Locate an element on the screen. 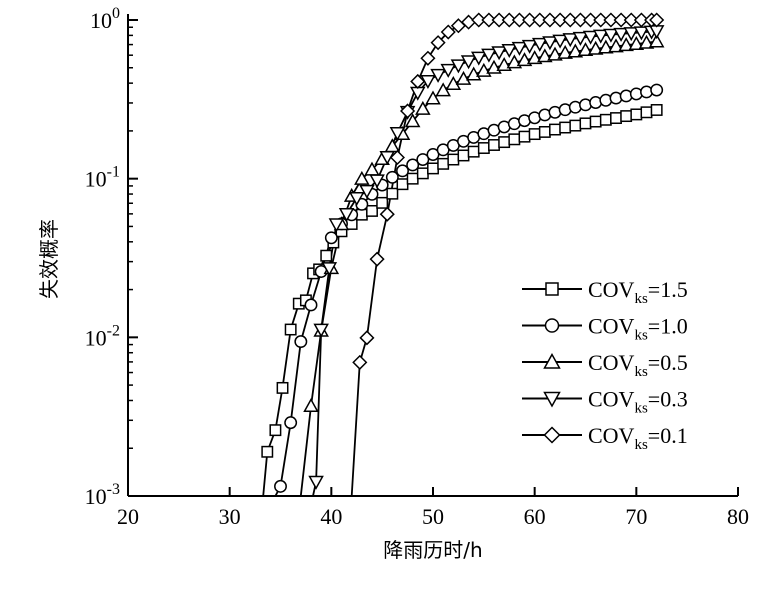 The height and width of the screenshot is (590, 783). legend-label: COVks=0.3 is located at coordinates (638, 402).